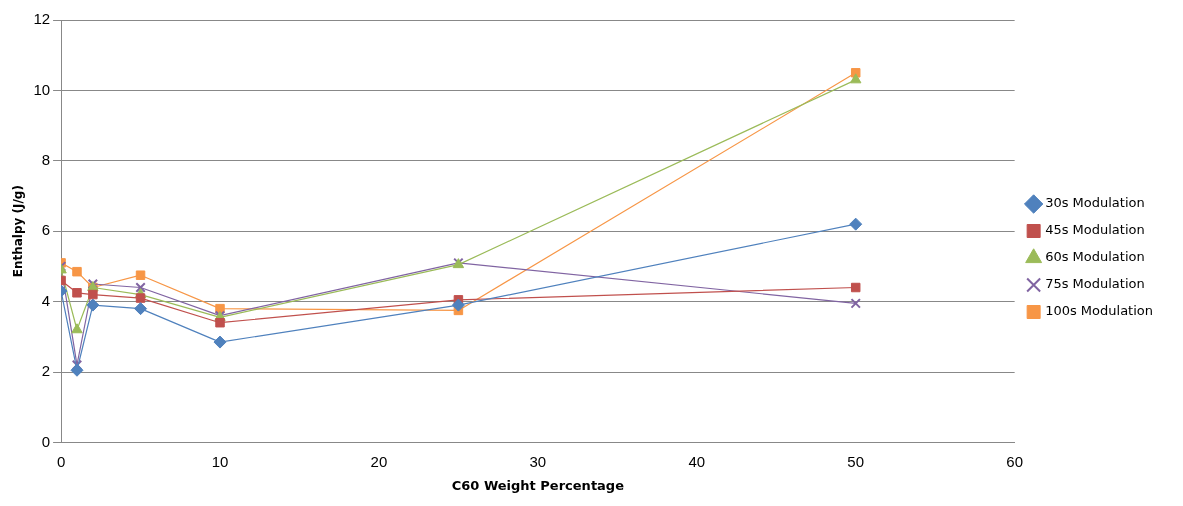 The image size is (1183, 506). What do you see at coordinates (61, 461) in the screenshot?
I see `x-tick-label: 0` at bounding box center [61, 461].